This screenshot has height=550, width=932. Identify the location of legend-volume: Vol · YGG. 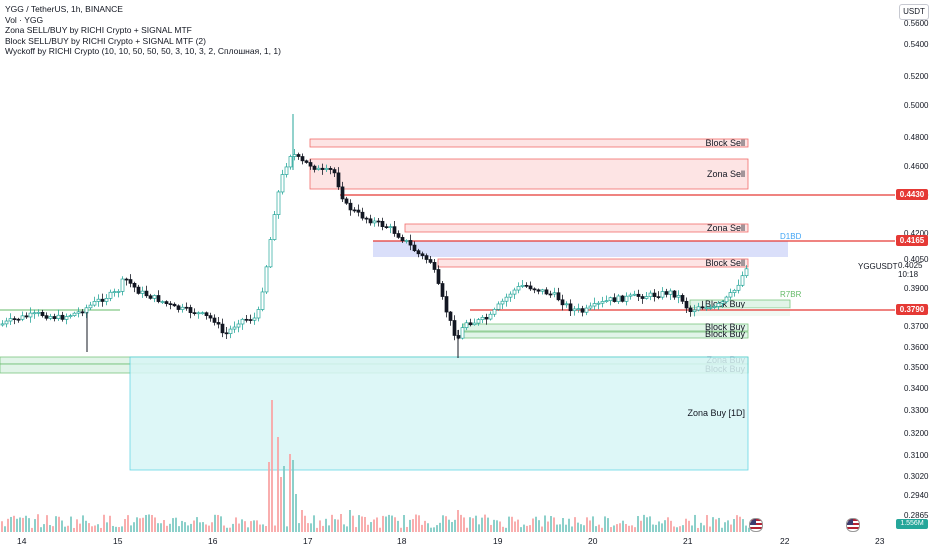
(24, 19).